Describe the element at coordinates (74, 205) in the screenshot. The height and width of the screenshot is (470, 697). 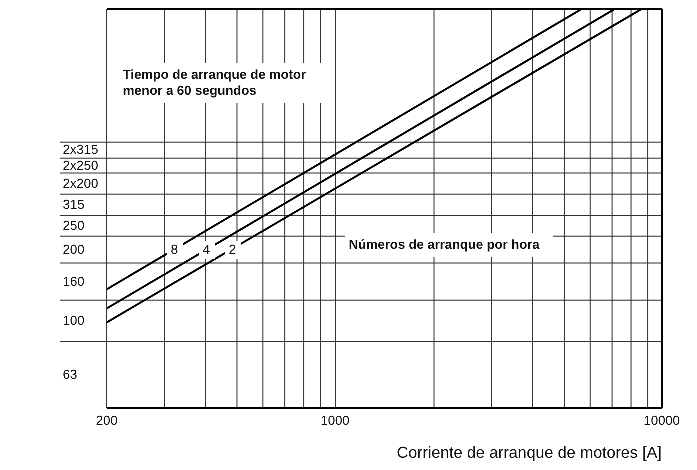
I see `text: 315` at that location.